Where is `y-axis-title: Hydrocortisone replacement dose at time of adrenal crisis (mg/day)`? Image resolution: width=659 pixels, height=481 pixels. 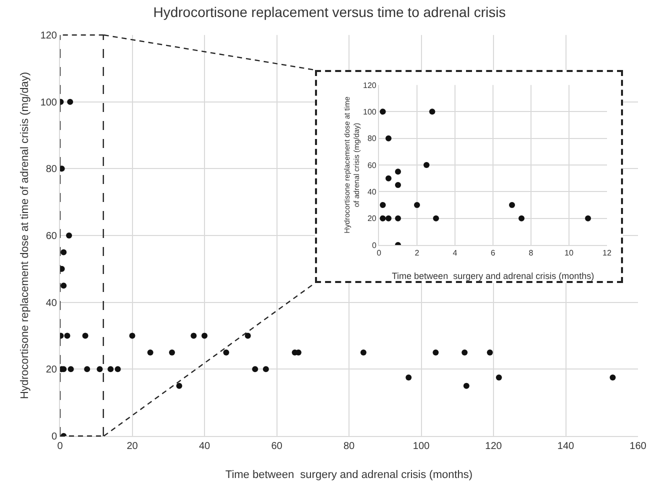
y-axis-title: Hydrocortisone replacement dose at time of adrenal crisis (mg/day) is located at coordinates (25, 236).